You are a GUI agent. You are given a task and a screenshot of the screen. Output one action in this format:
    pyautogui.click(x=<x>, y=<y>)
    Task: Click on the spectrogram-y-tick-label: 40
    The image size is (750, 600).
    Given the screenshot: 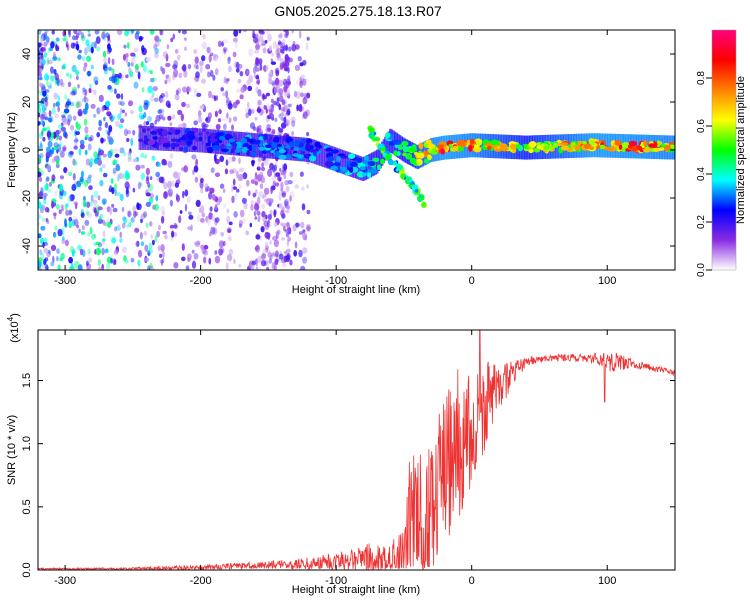 What is the action you would take?
    pyautogui.click(x=27, y=54)
    